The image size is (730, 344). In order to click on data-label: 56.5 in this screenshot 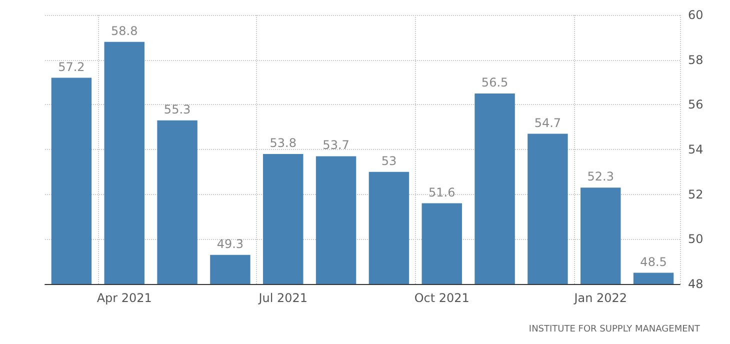, I will do `click(494, 82)`.